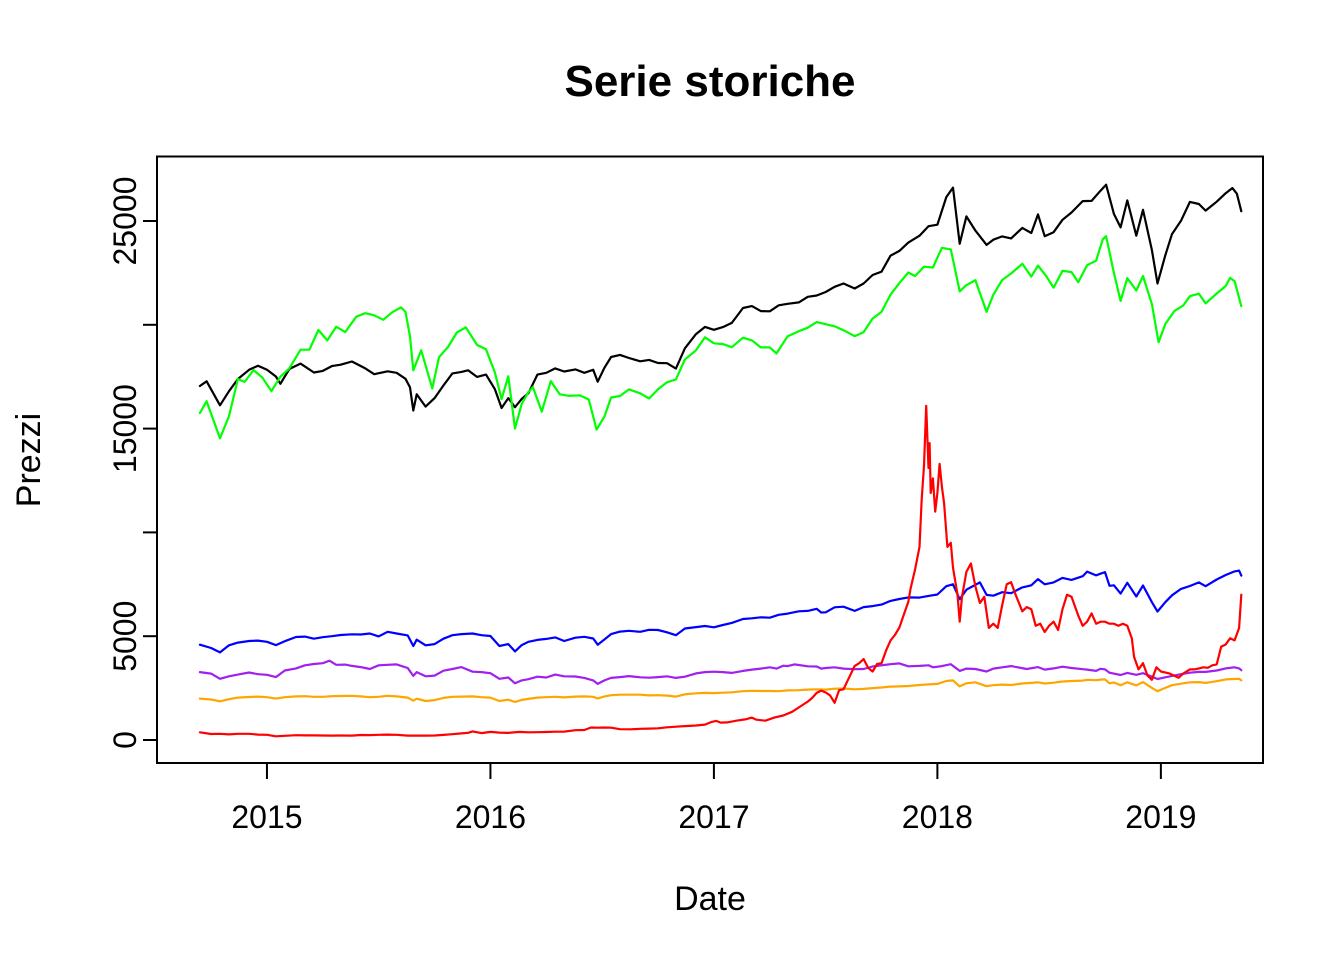 The height and width of the screenshot is (965, 1344). Describe the element at coordinates (720, 690) in the screenshot. I see `series-line-orange-series` at that location.